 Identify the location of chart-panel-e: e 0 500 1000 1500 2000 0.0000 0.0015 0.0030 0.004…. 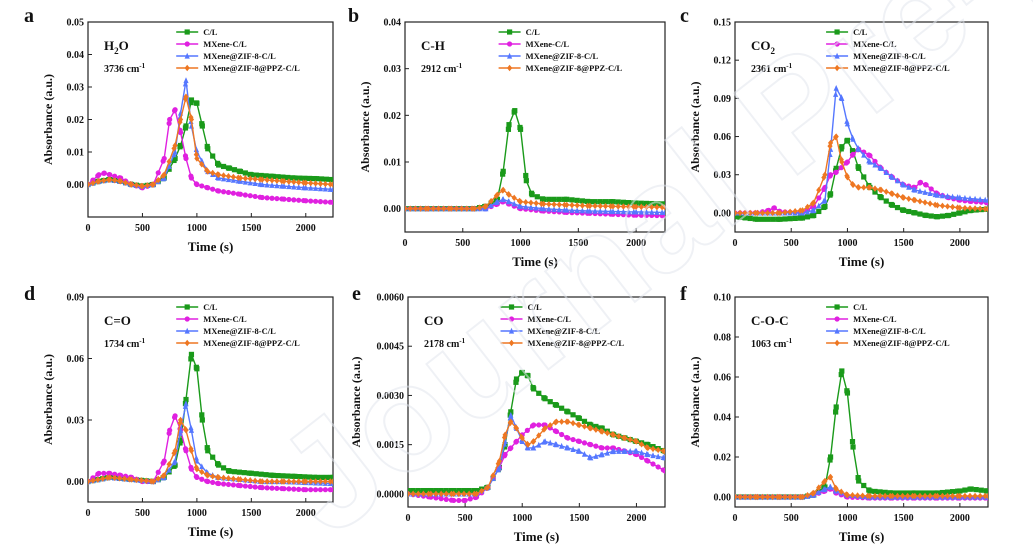
(507, 413).